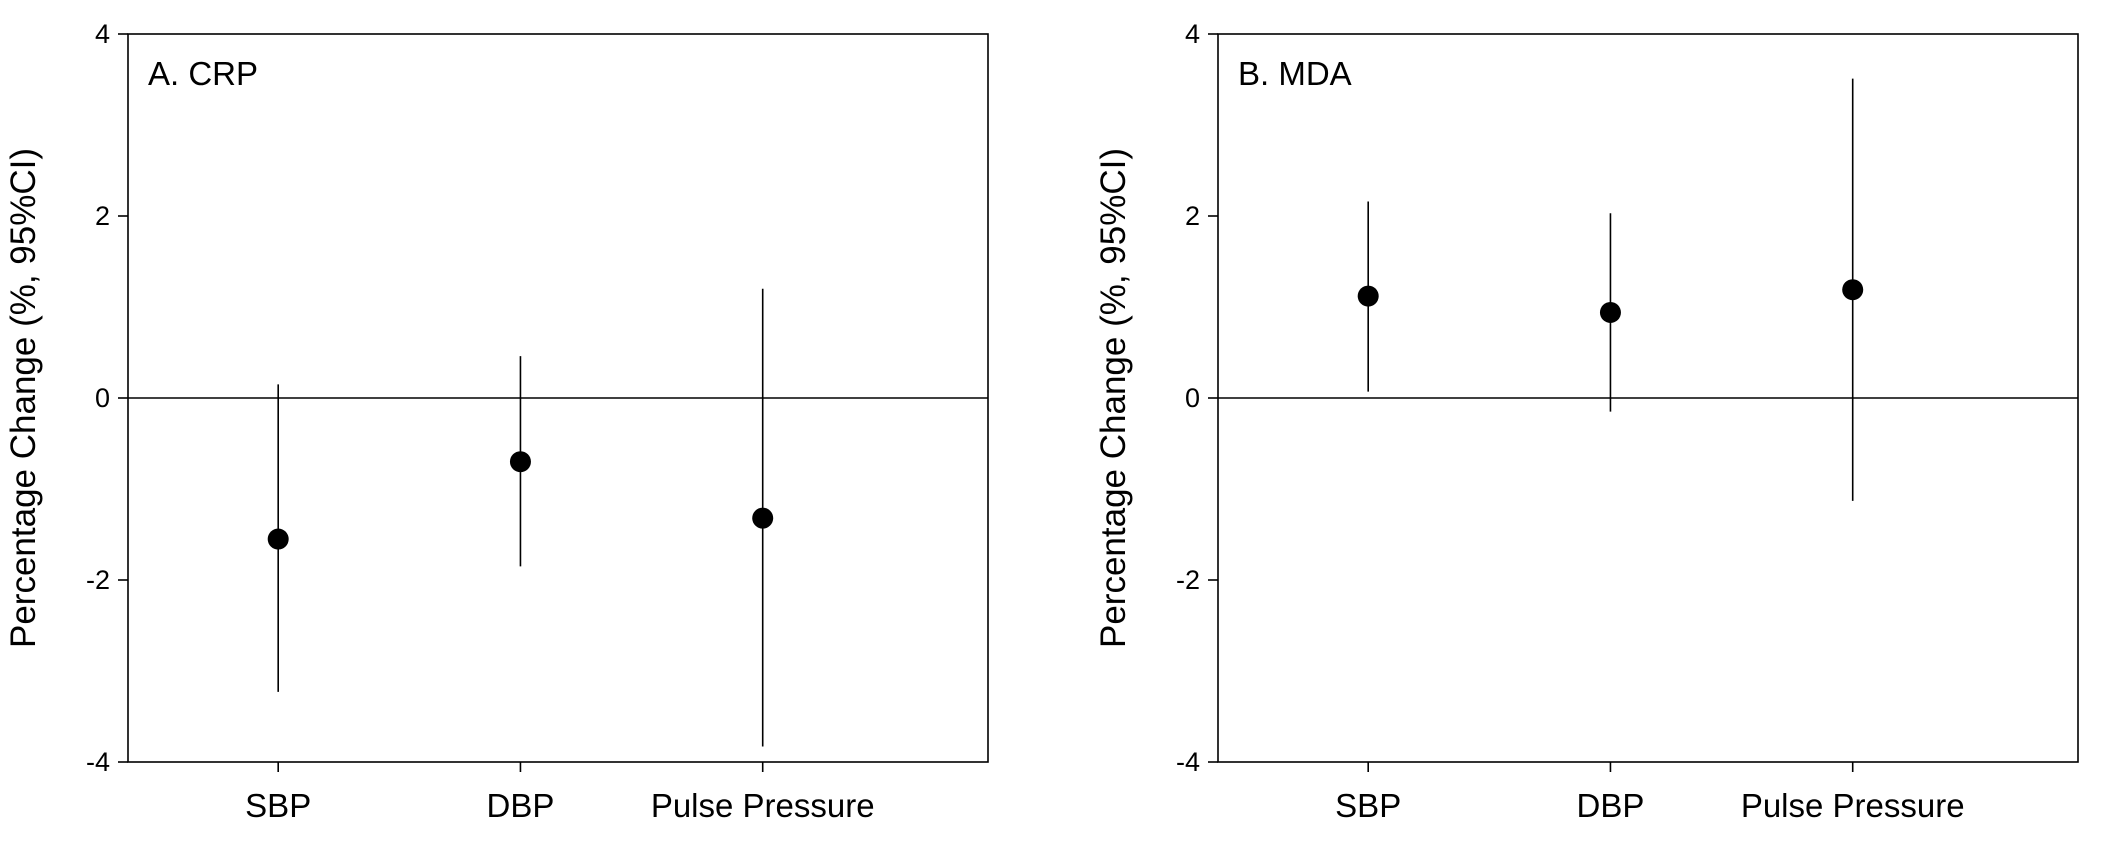 This screenshot has height=848, width=2101. Describe the element at coordinates (203, 73) in the screenshot. I see `panel-title: A. CRP` at that location.